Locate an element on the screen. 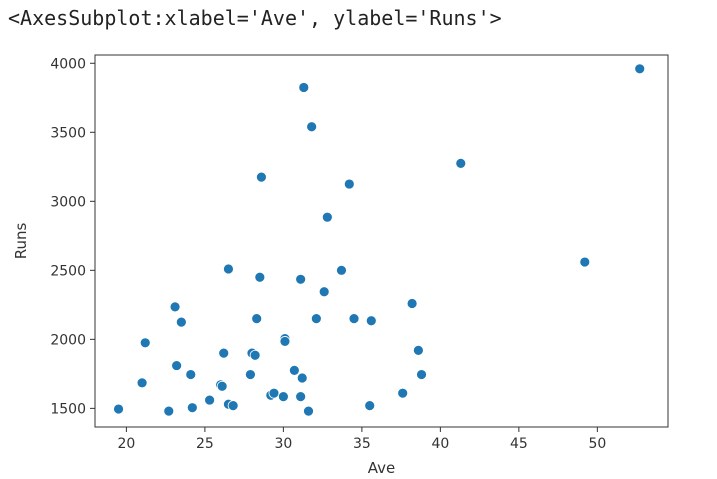 The width and height of the screenshot is (717, 479). x-axis: 20 25 30 35 40 45 50 is located at coordinates (361, 439).